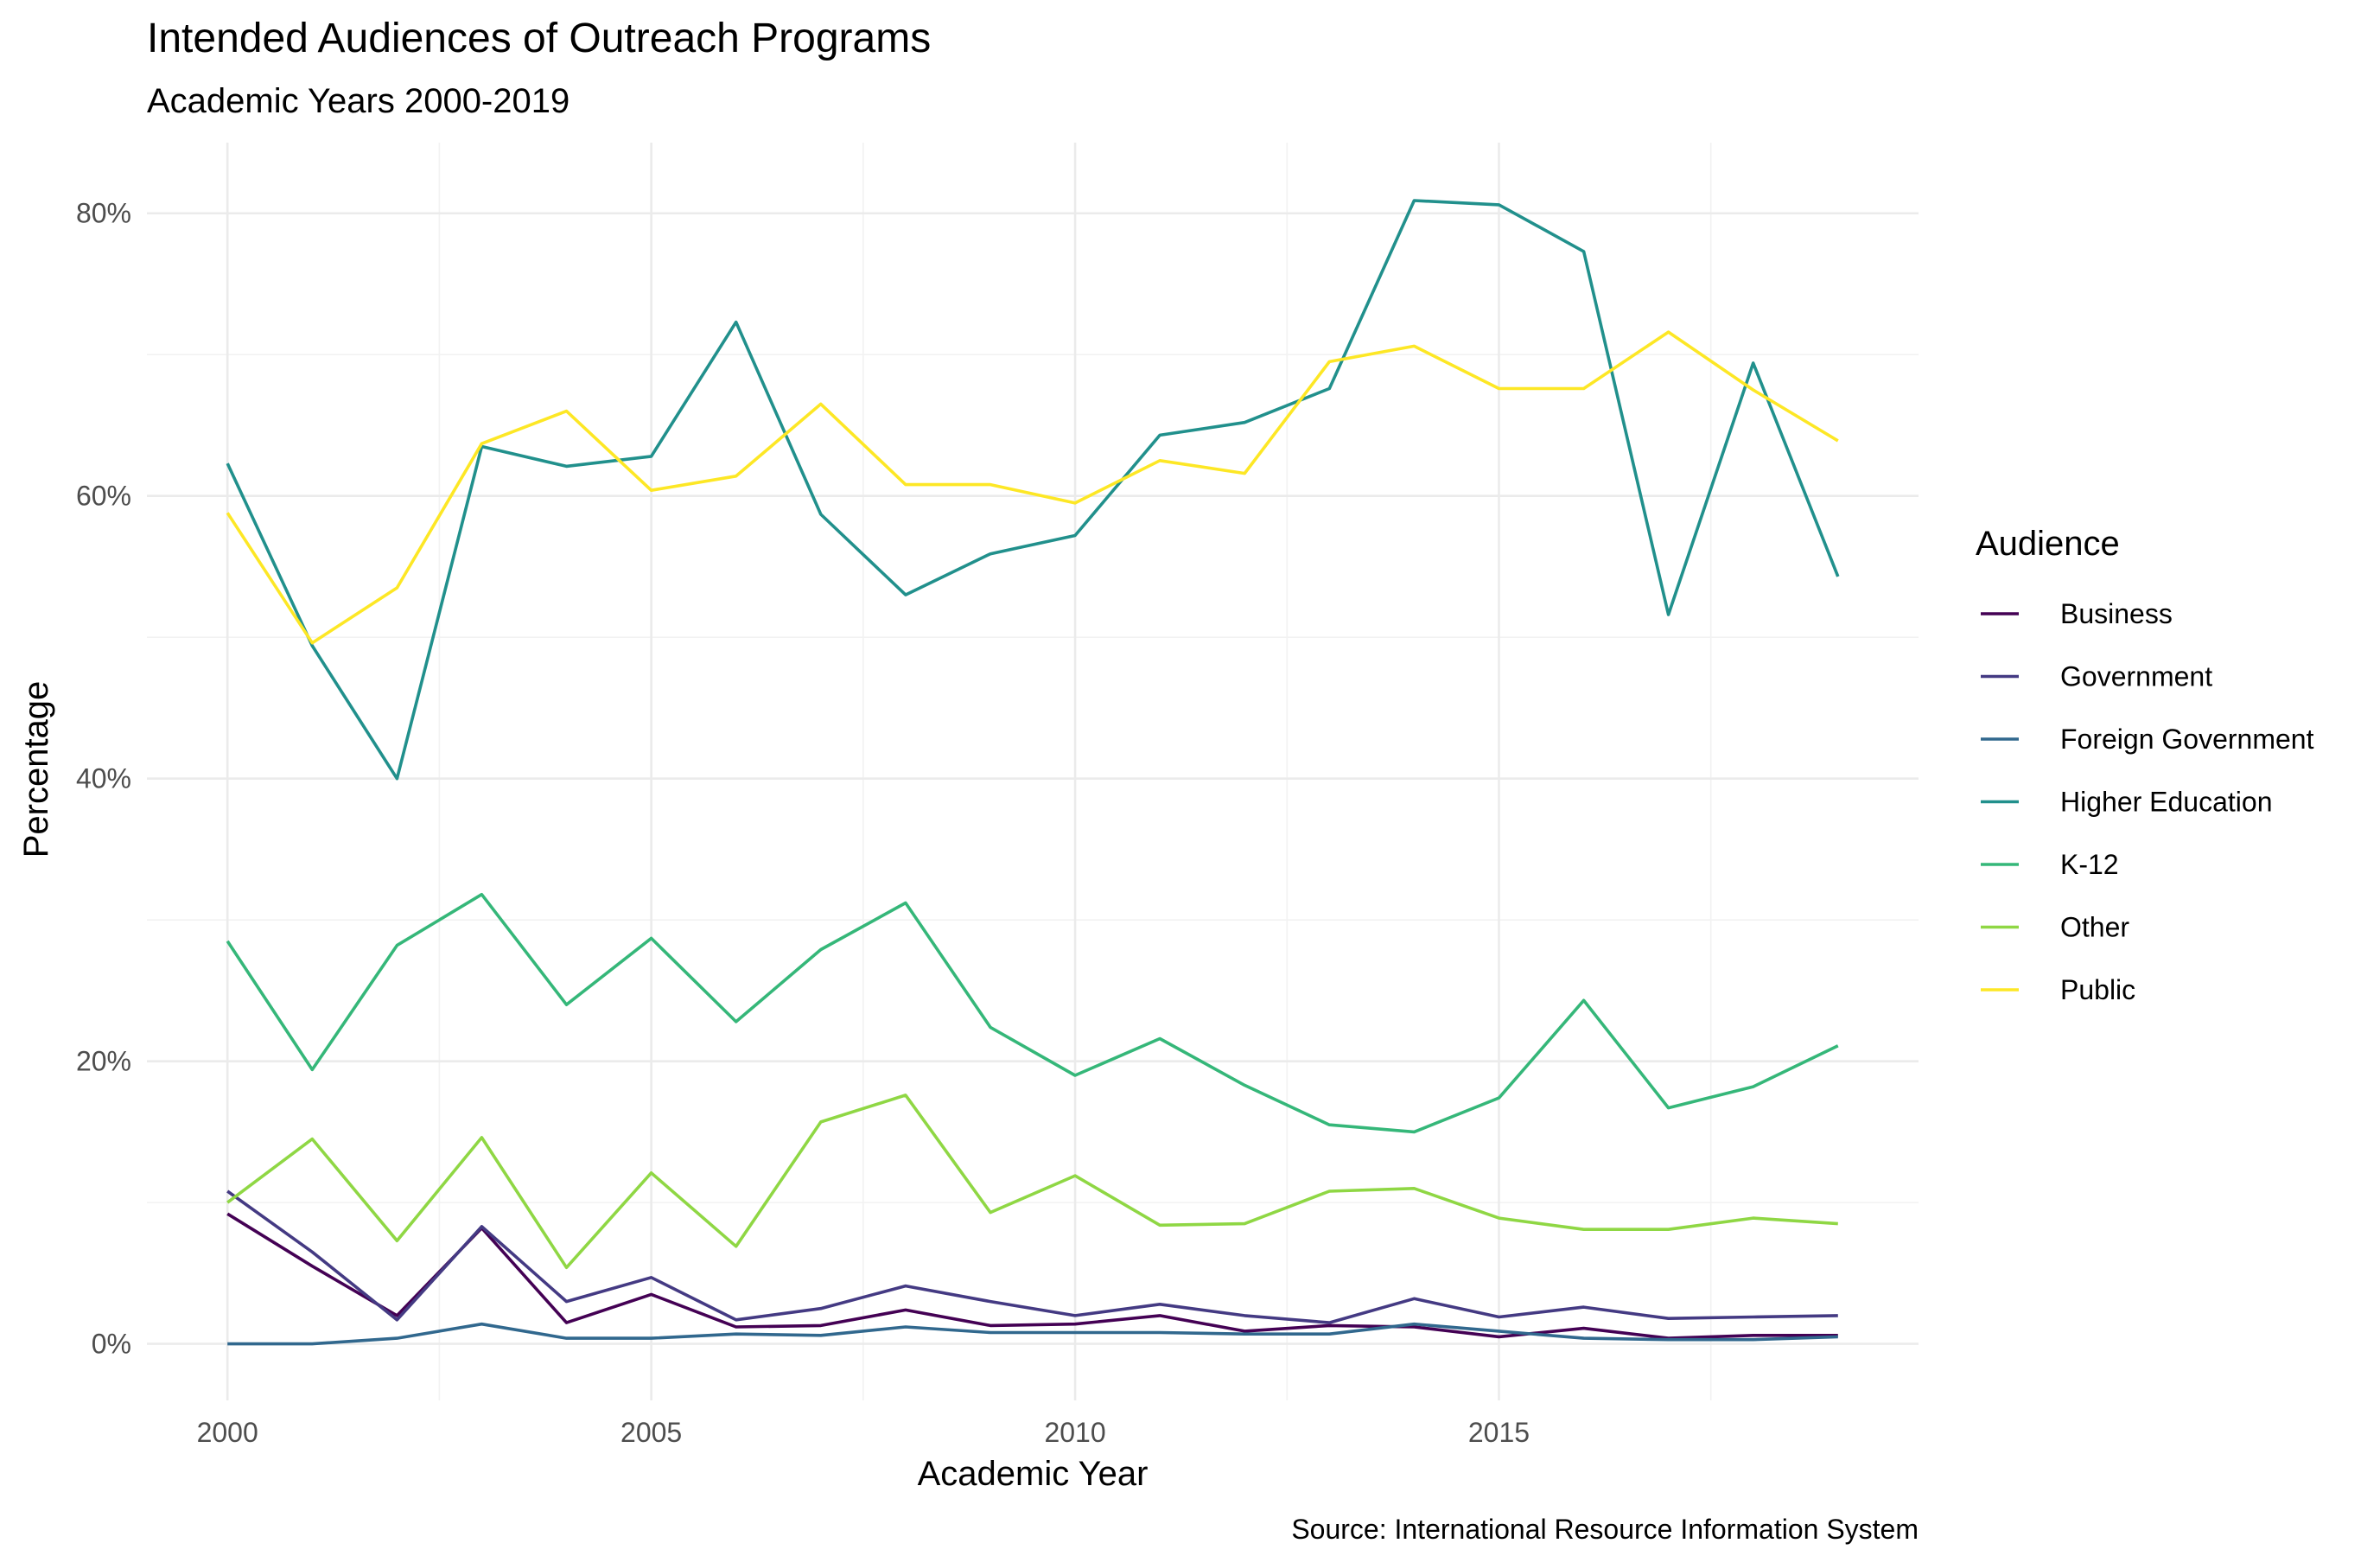 The width and height of the screenshot is (2380, 1556). Describe the element at coordinates (1032, 1334) in the screenshot. I see `series-line-foreign-government` at that location.